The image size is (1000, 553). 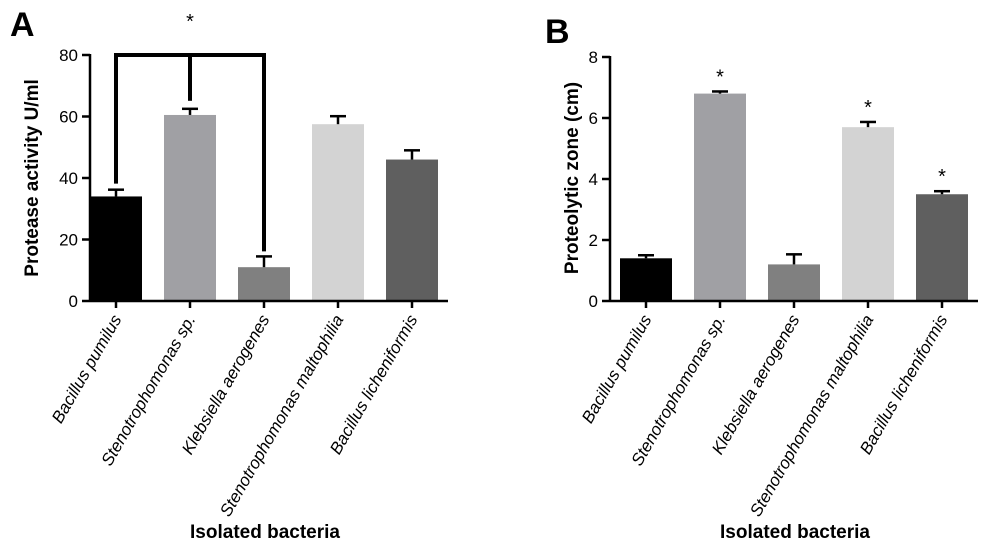 What do you see at coordinates (557, 32) in the screenshot?
I see `panel-label: B` at bounding box center [557, 32].